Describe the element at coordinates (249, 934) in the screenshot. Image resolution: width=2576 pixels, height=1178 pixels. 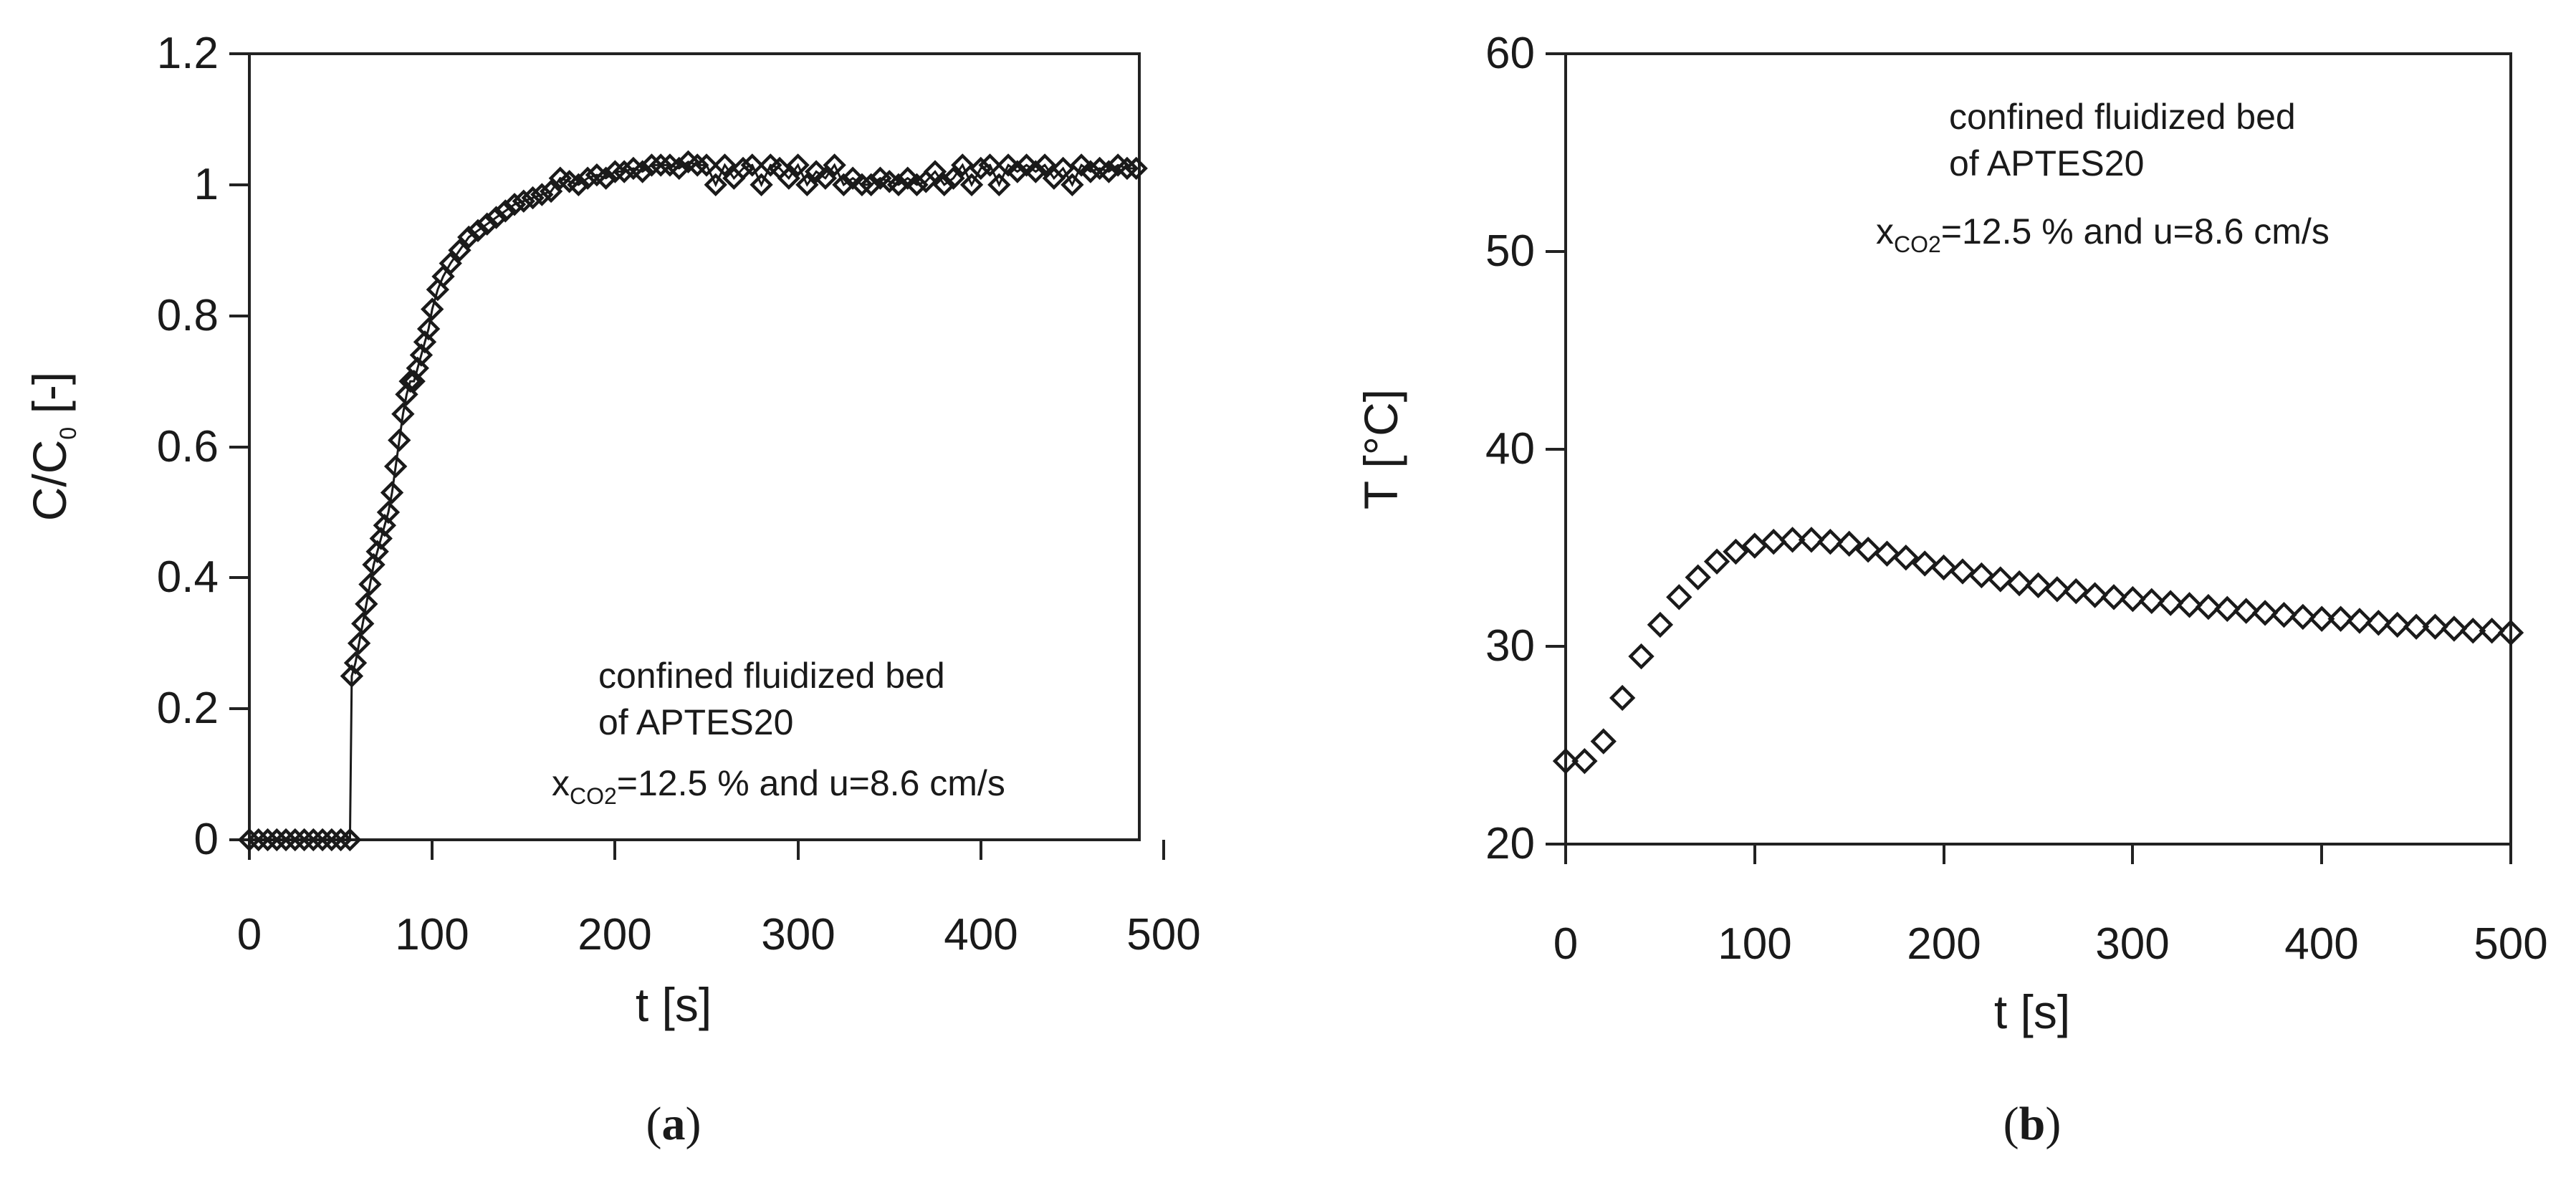
I see `x-tick-label-a: 0` at that location.